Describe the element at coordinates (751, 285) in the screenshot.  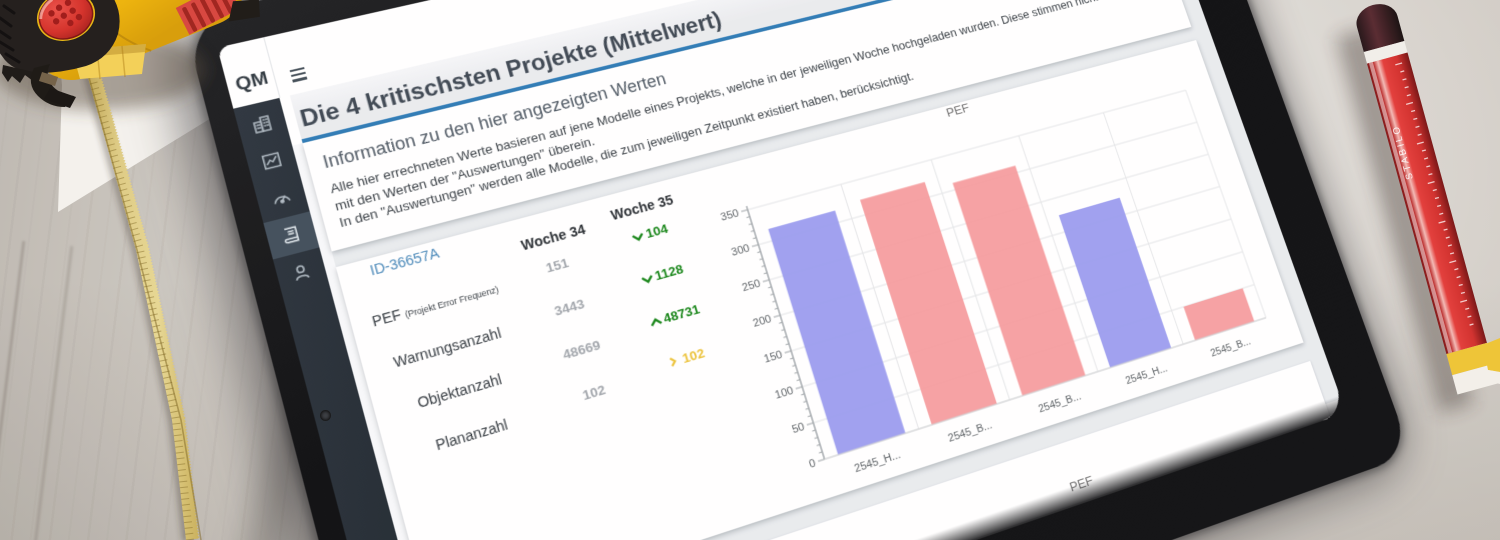
I see `svg-text: 250` at that location.